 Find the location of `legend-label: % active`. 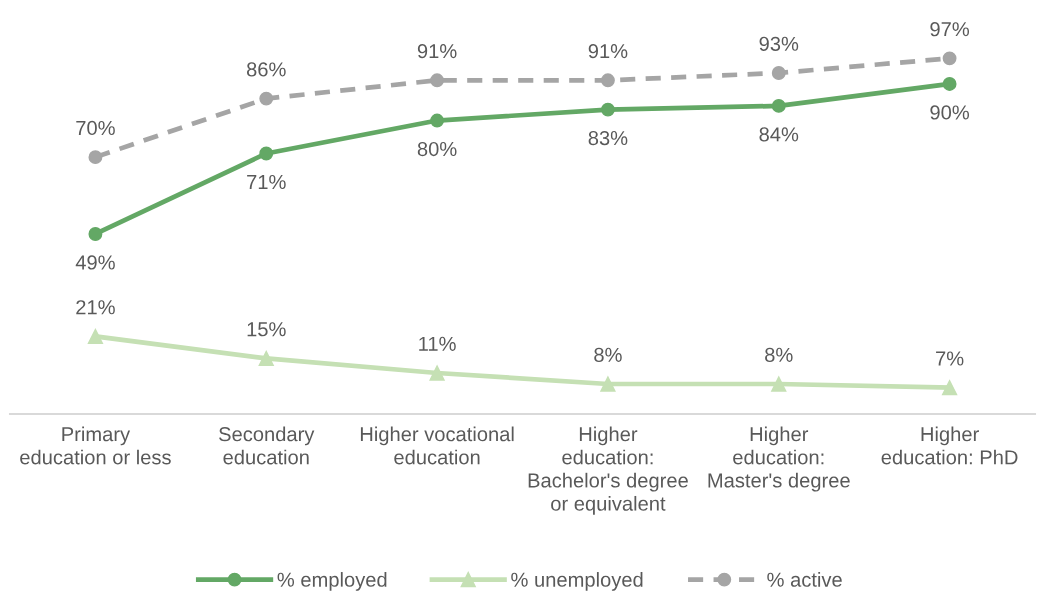

legend-label: % active is located at coordinates (804, 579).